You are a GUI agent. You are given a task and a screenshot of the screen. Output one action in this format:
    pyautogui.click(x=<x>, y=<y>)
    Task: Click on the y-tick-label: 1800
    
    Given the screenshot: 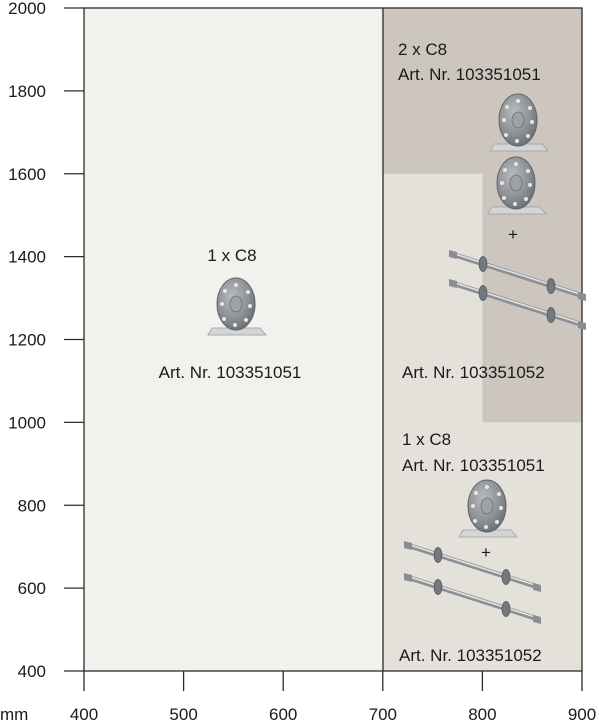 What is the action you would take?
    pyautogui.click(x=27, y=91)
    